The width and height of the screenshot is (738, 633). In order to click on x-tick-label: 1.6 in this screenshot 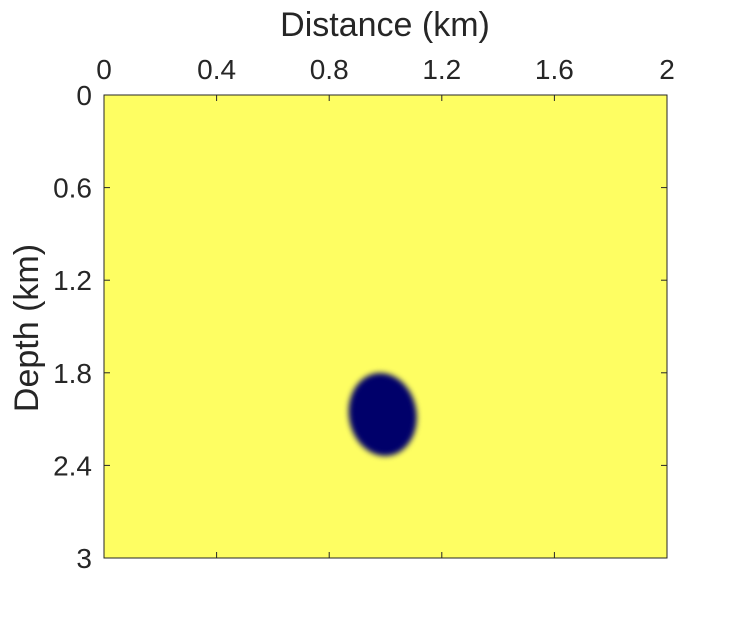, I will do `click(554, 69)`.